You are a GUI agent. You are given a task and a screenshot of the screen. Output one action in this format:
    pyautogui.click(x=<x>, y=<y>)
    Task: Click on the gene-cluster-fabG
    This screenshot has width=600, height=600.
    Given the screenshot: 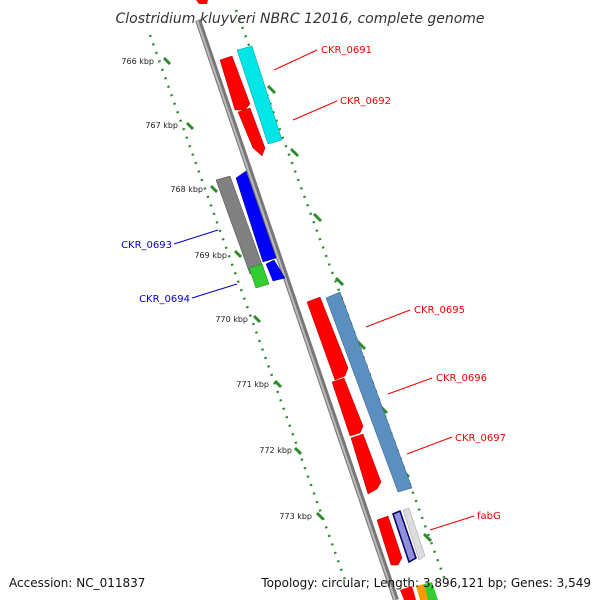 What is the action you would take?
    pyautogui.click(x=407, y=553)
    